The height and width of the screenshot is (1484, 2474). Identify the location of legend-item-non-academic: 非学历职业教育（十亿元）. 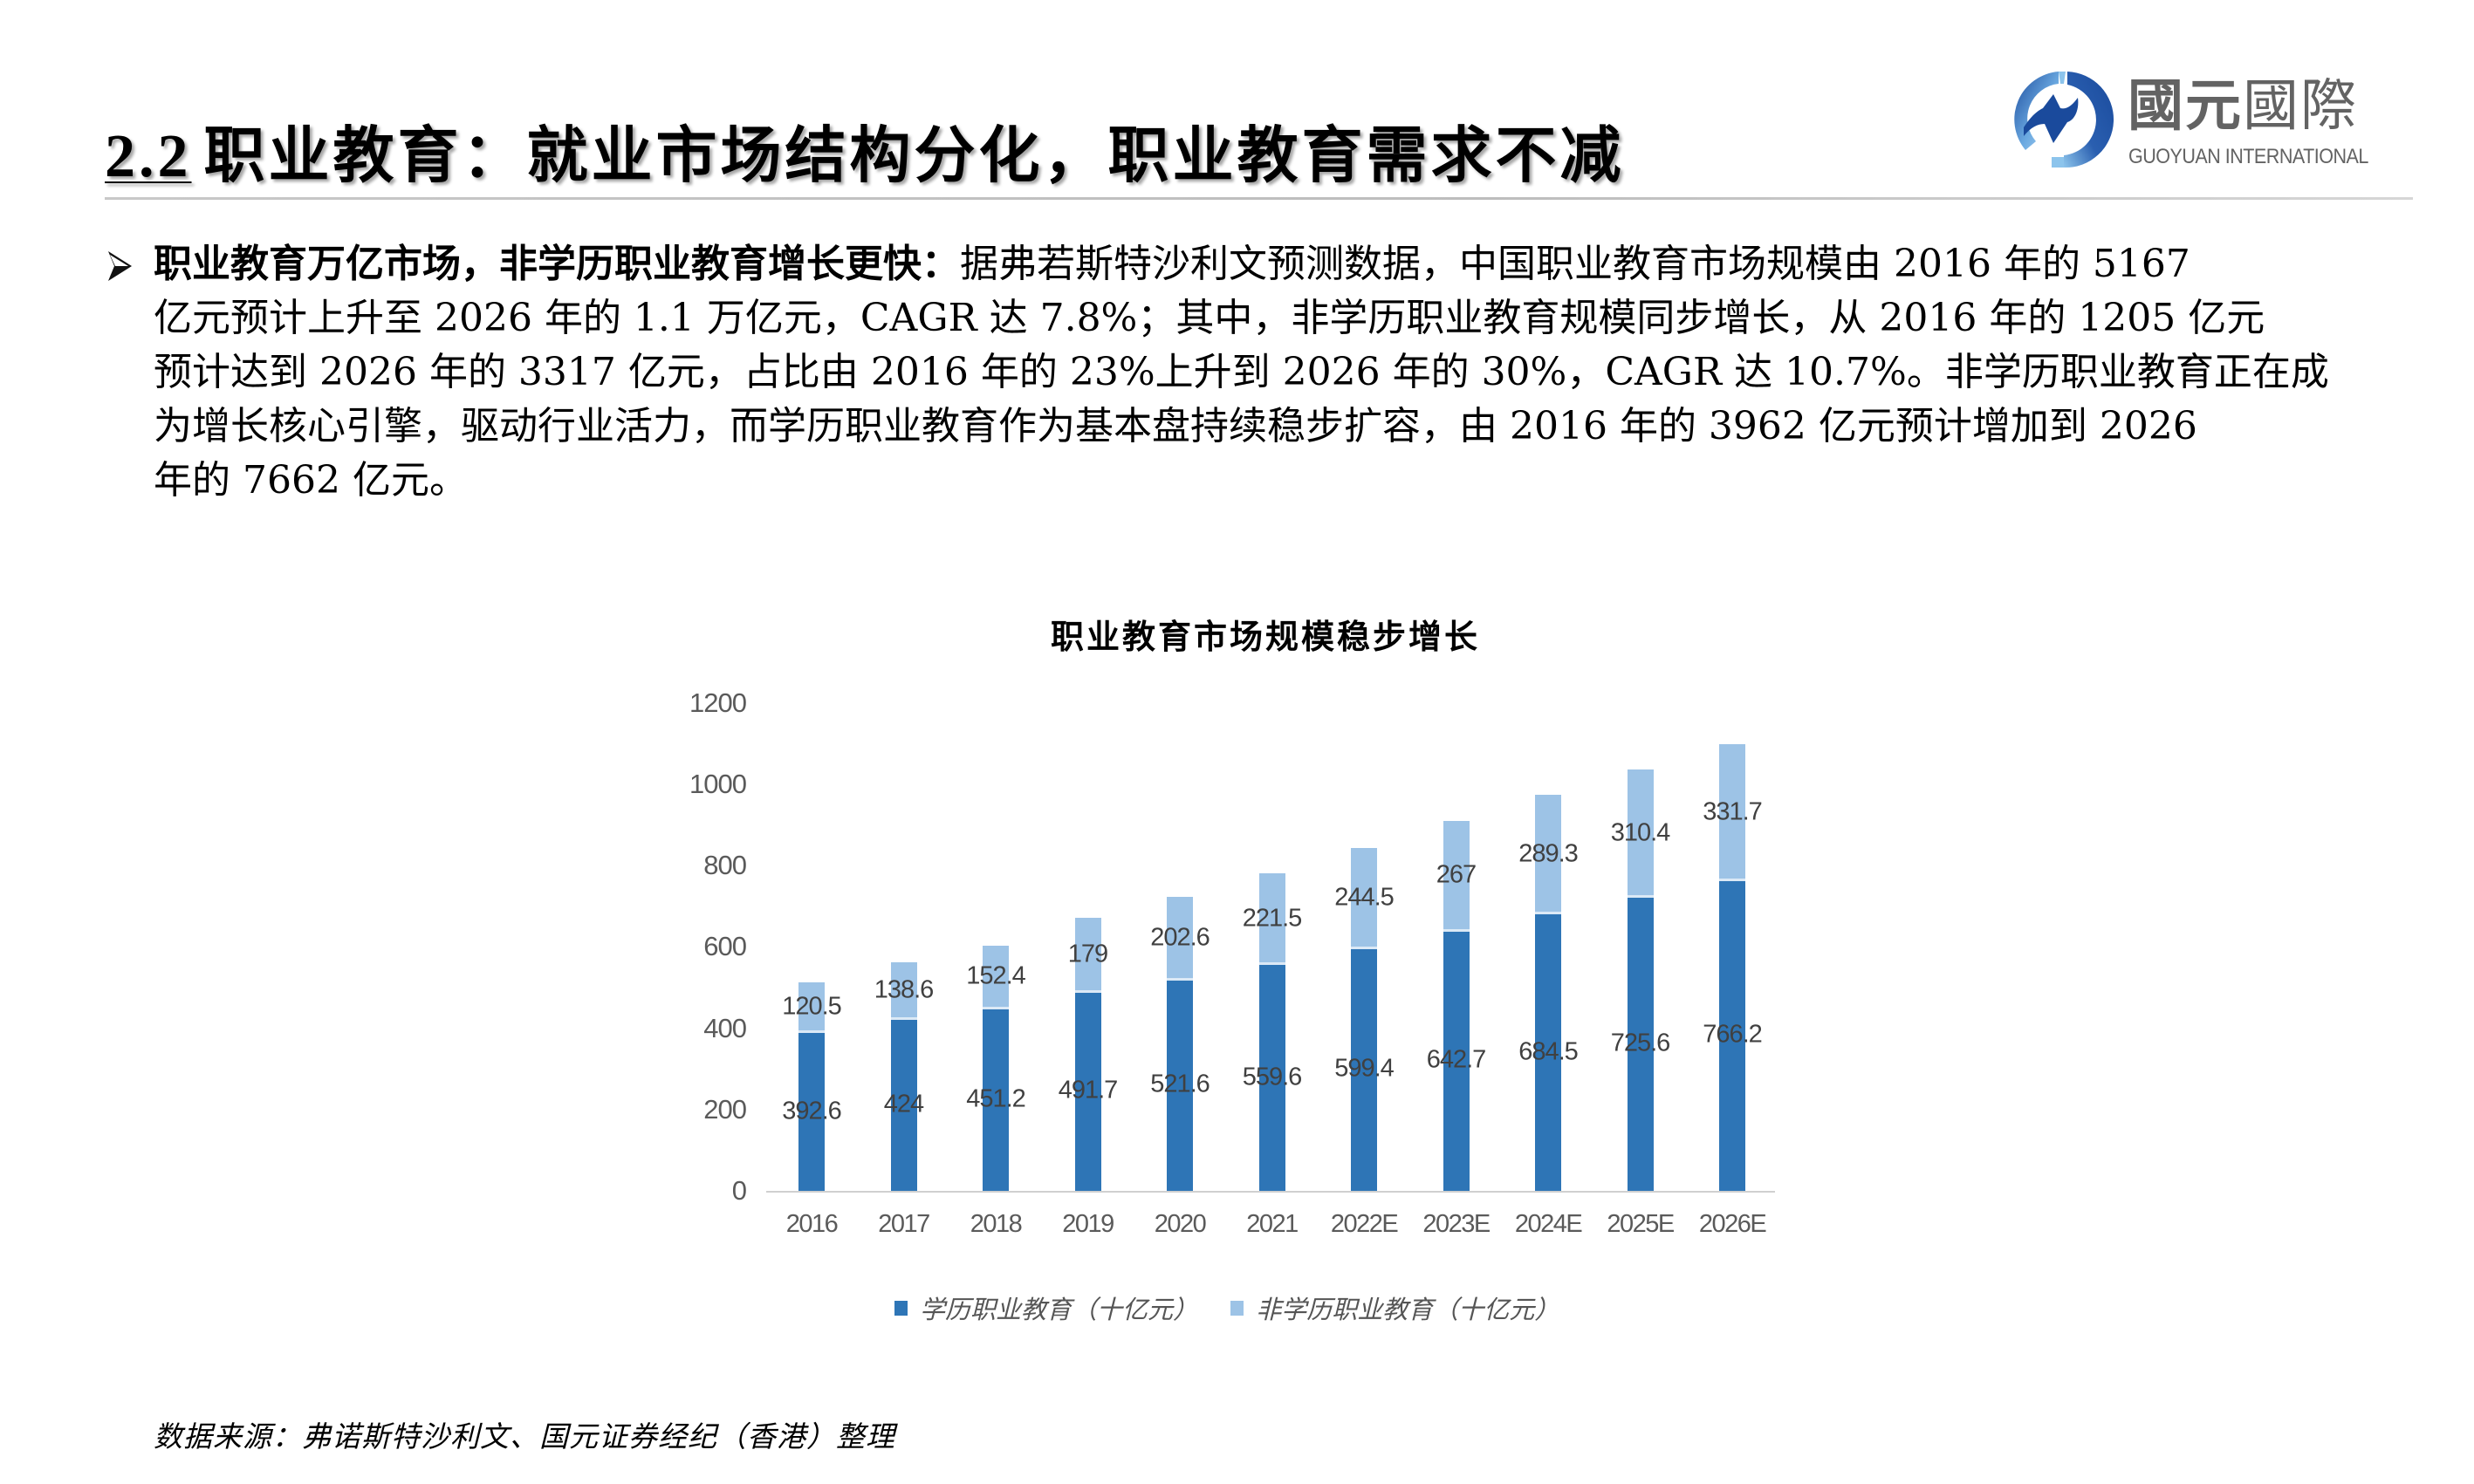
(1395, 1307).